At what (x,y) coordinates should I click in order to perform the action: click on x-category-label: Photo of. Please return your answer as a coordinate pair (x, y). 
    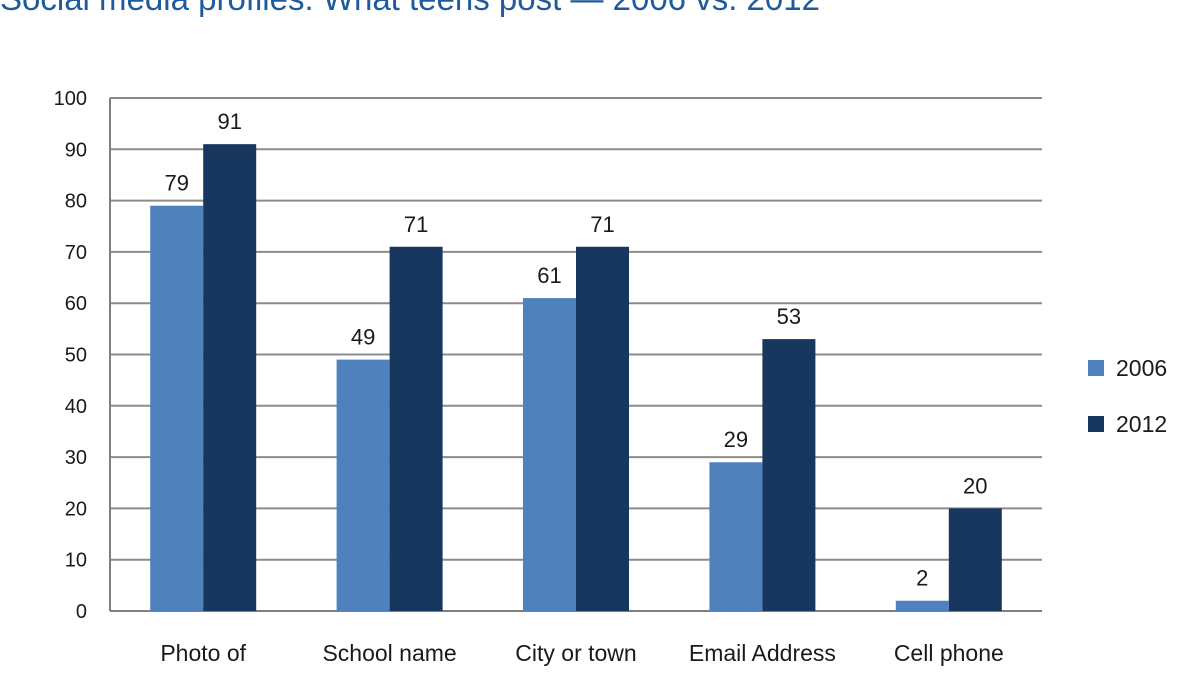
    Looking at the image, I should click on (203, 653).